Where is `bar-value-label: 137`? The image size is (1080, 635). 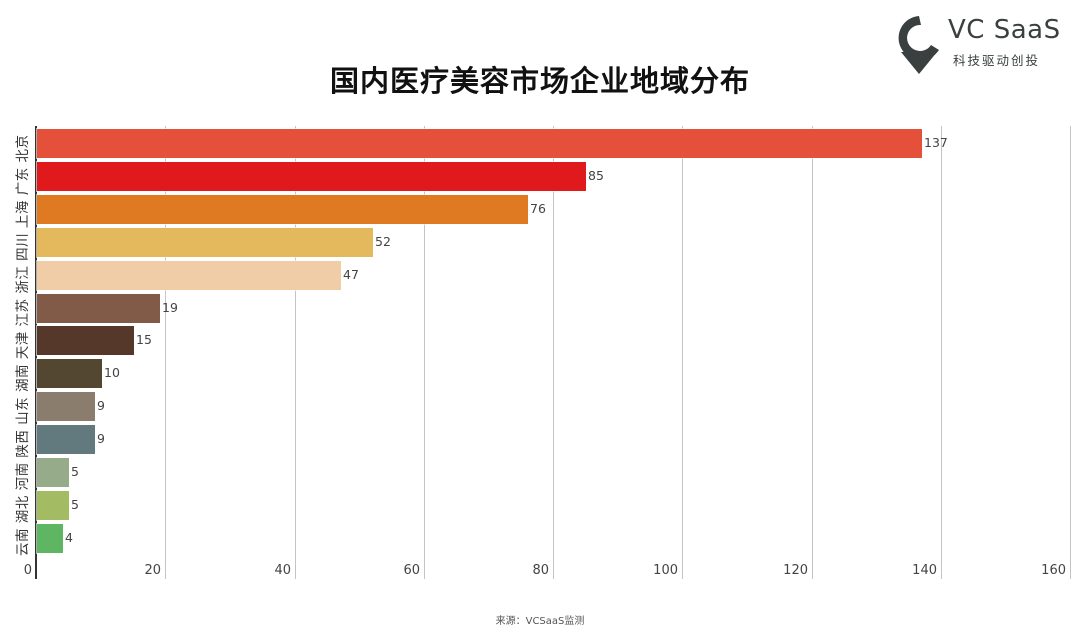
bar-value-label: 137 is located at coordinates (936, 142).